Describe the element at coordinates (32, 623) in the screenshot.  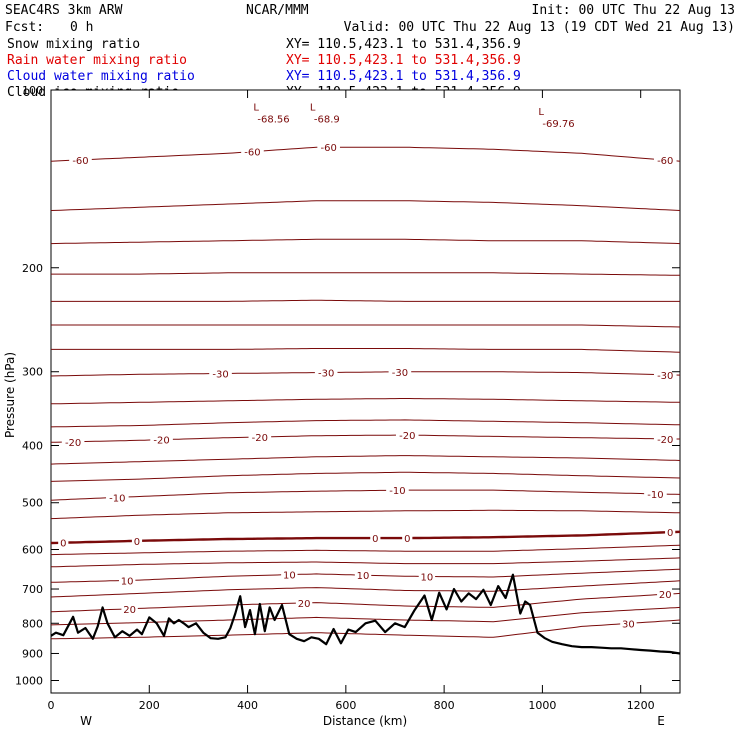
I see `y-tick-label: 800` at that location.